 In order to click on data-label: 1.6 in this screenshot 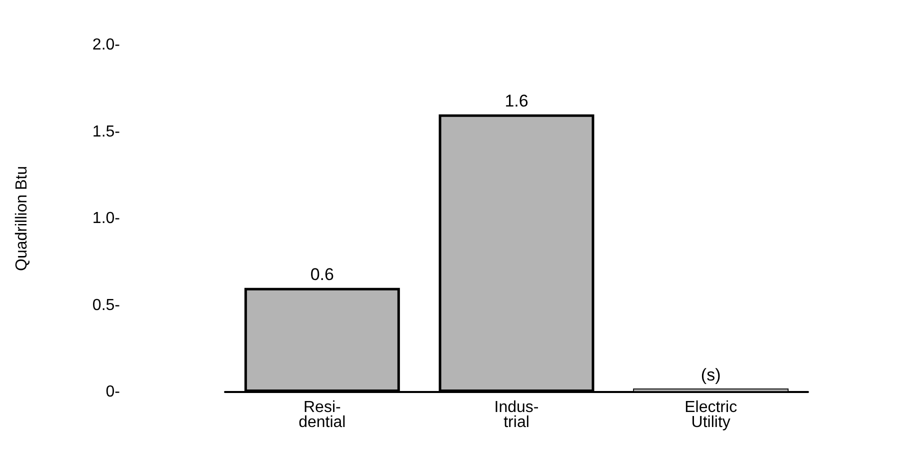, I will do `click(516, 100)`.